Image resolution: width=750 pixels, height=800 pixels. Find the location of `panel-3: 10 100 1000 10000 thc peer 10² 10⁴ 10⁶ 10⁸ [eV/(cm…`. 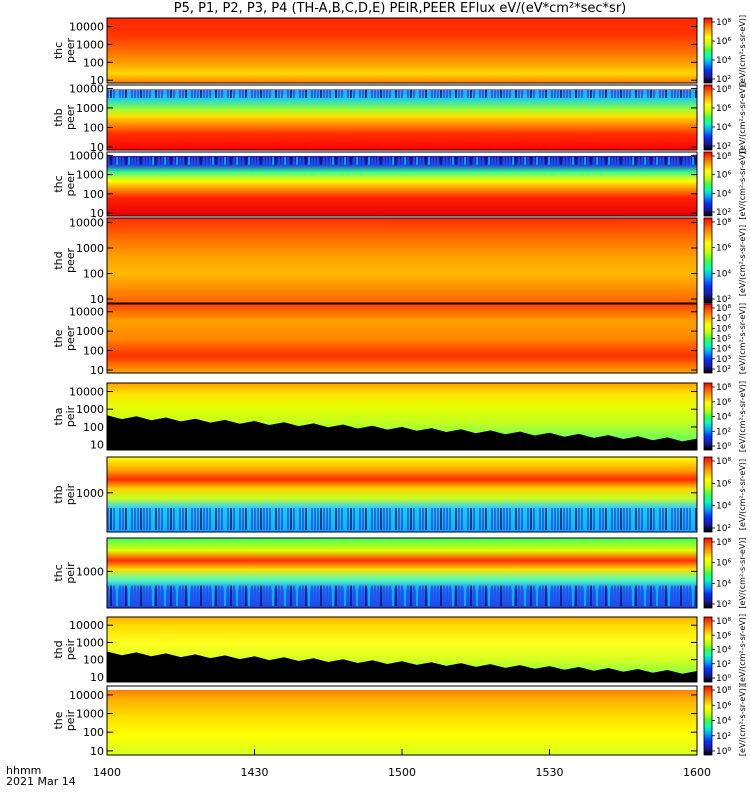

panel-3: 10 100 1000 10000 thc peer 10² 10⁴ 10⁶ 10⁸ [eV/(cm… is located at coordinates (399, 184).